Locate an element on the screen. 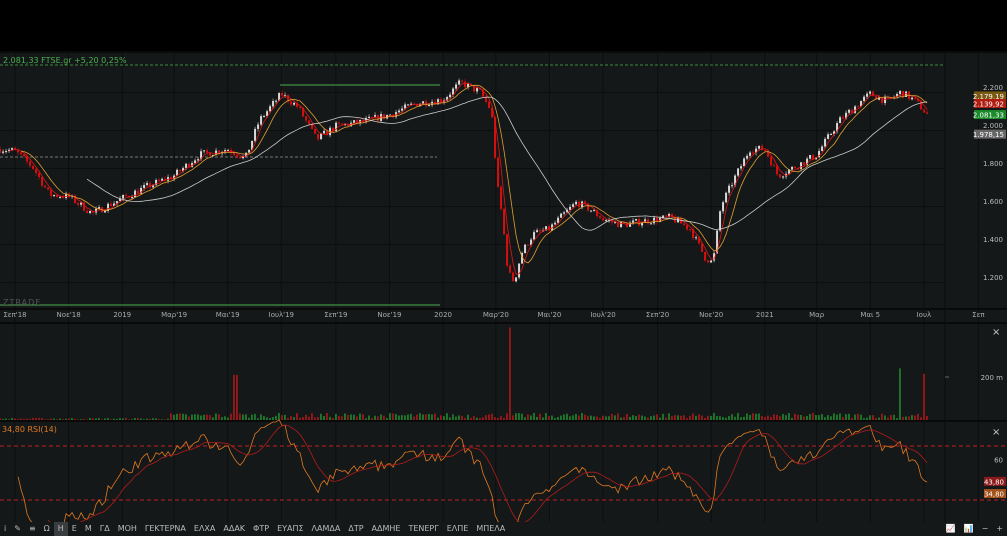 This screenshot has width=1007, height=536. toolbar-item: ΕΥΑΠΣ is located at coordinates (290, 528).